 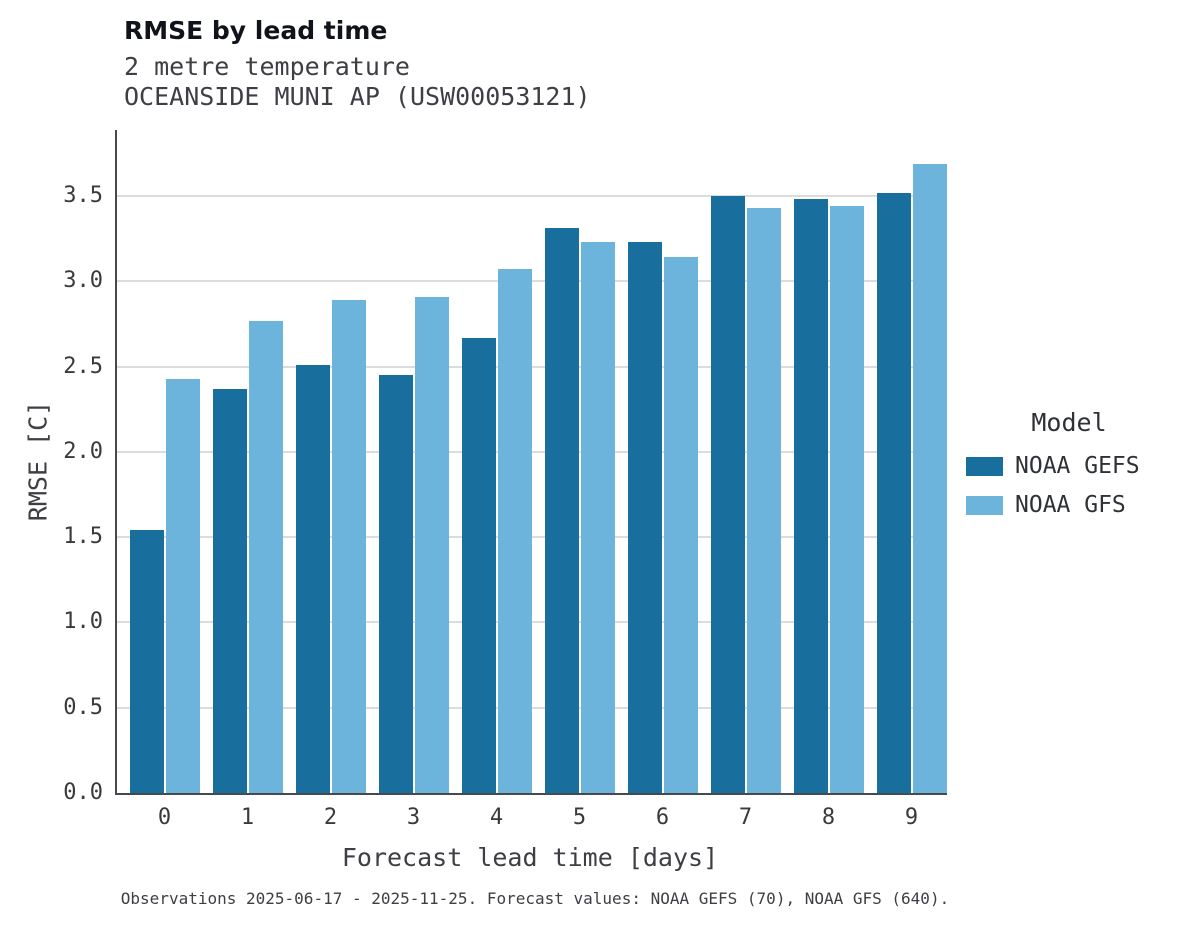 I want to click on x-tick-label: 6, so click(x=662, y=817).